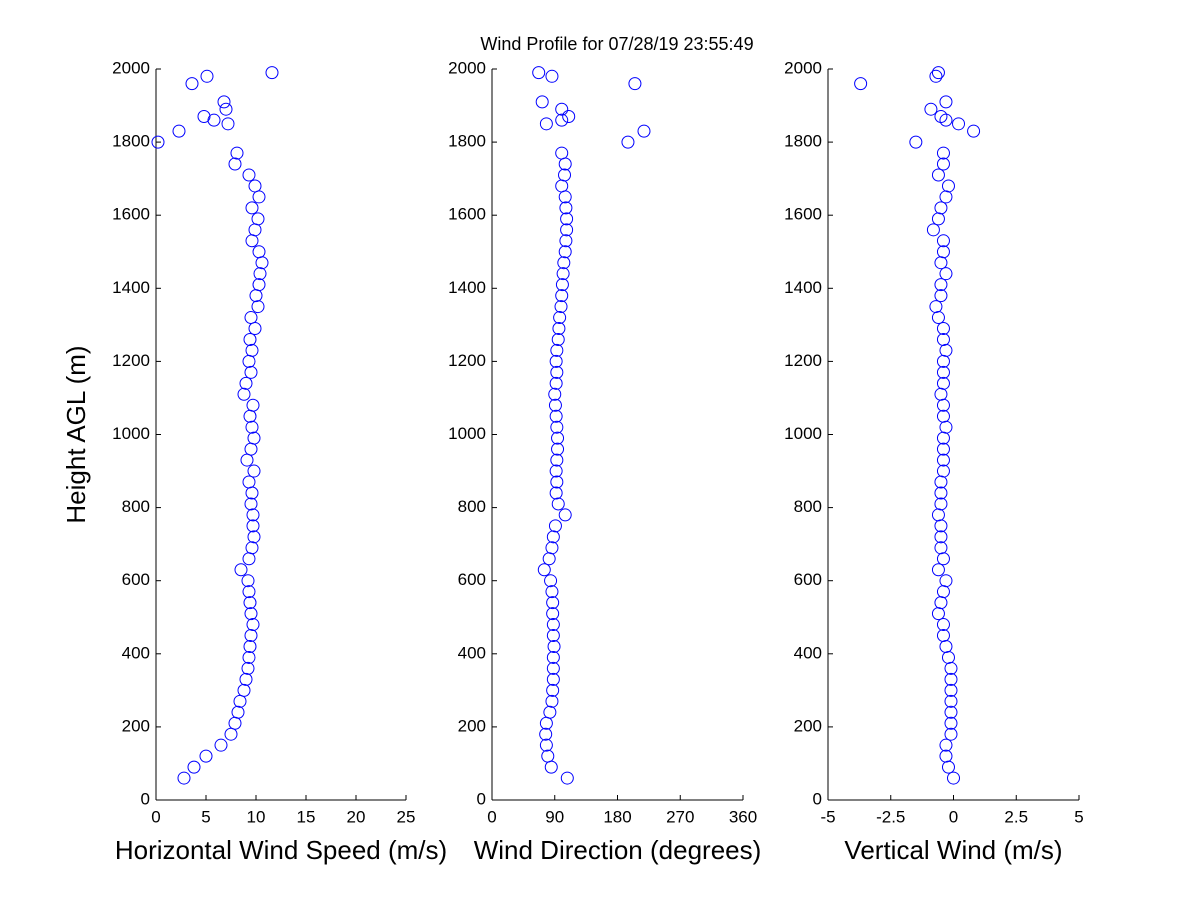 Image resolution: width=1200 pixels, height=900 pixels. Describe the element at coordinates (356, 816) in the screenshot. I see `x-tick-label: 20` at that location.